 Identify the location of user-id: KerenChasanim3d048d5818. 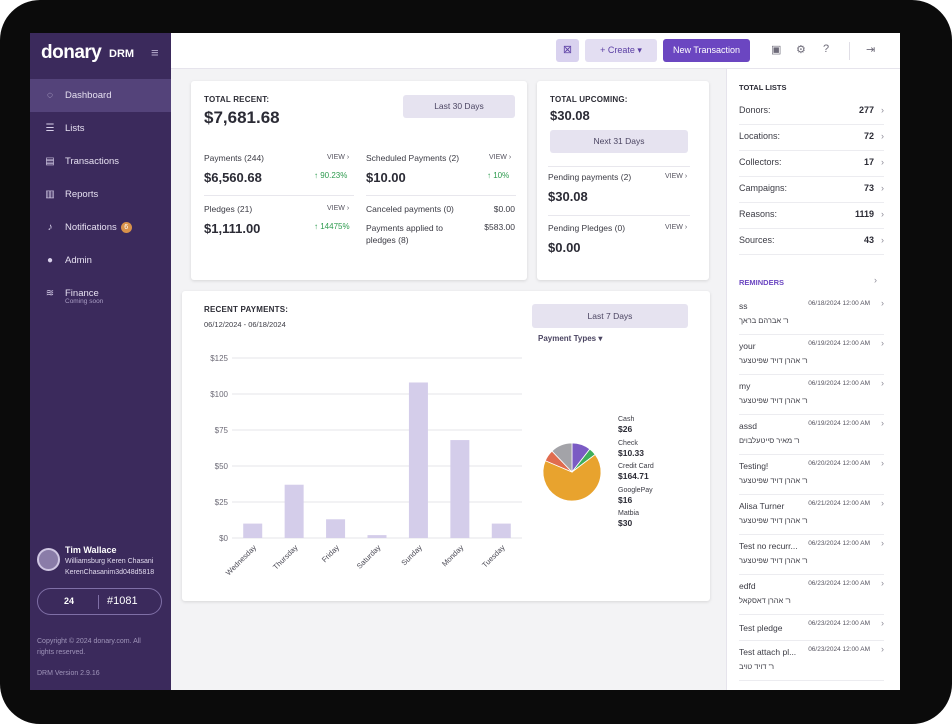
(110, 572).